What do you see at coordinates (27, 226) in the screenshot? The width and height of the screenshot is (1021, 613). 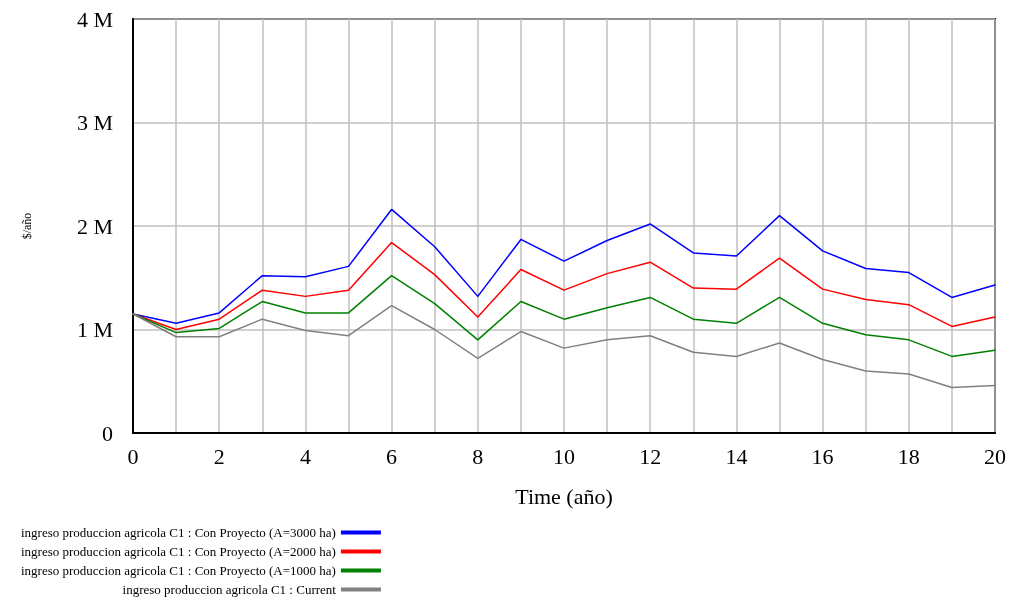 I see `y-axis-title: $/año` at bounding box center [27, 226].